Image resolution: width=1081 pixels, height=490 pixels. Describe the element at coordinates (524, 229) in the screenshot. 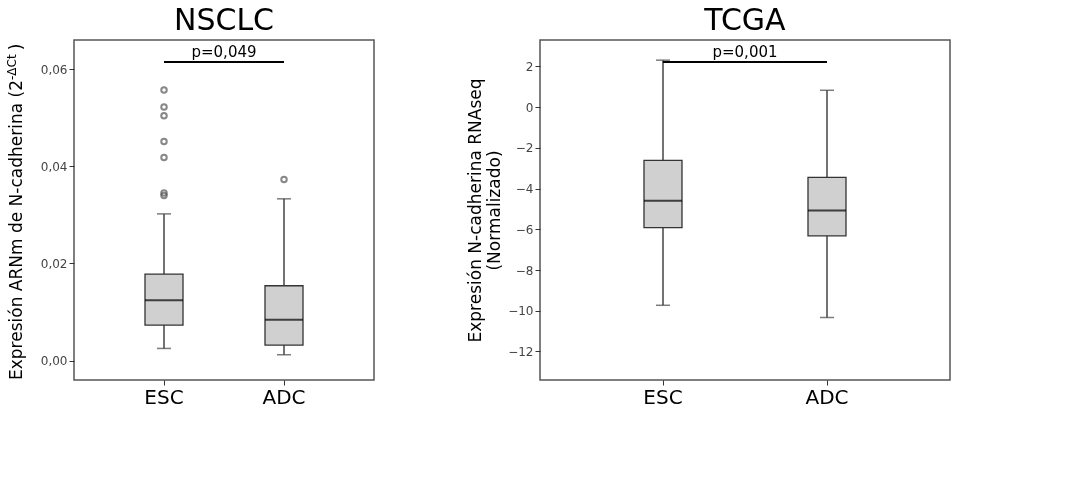

I see `y-tick-label: −6` at that location.